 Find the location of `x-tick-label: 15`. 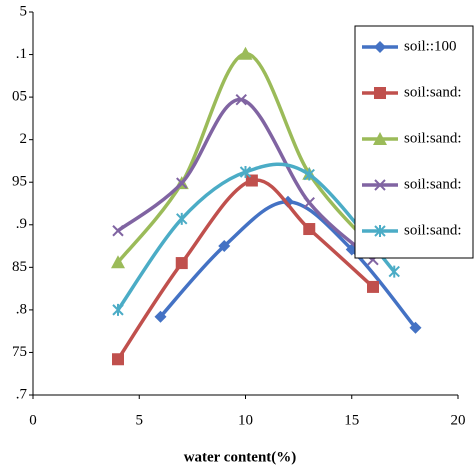

x-tick-label: 15 is located at coordinates (351, 420).